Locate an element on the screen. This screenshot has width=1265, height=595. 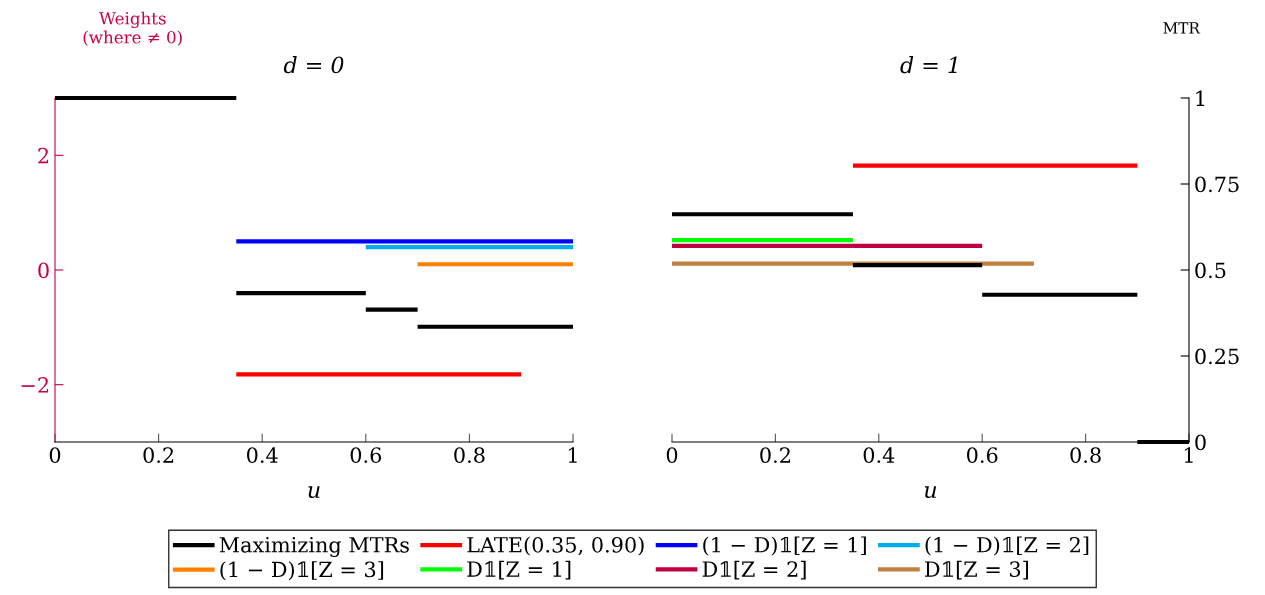
y2-tick-label: 0.25 is located at coordinates (1217, 356).